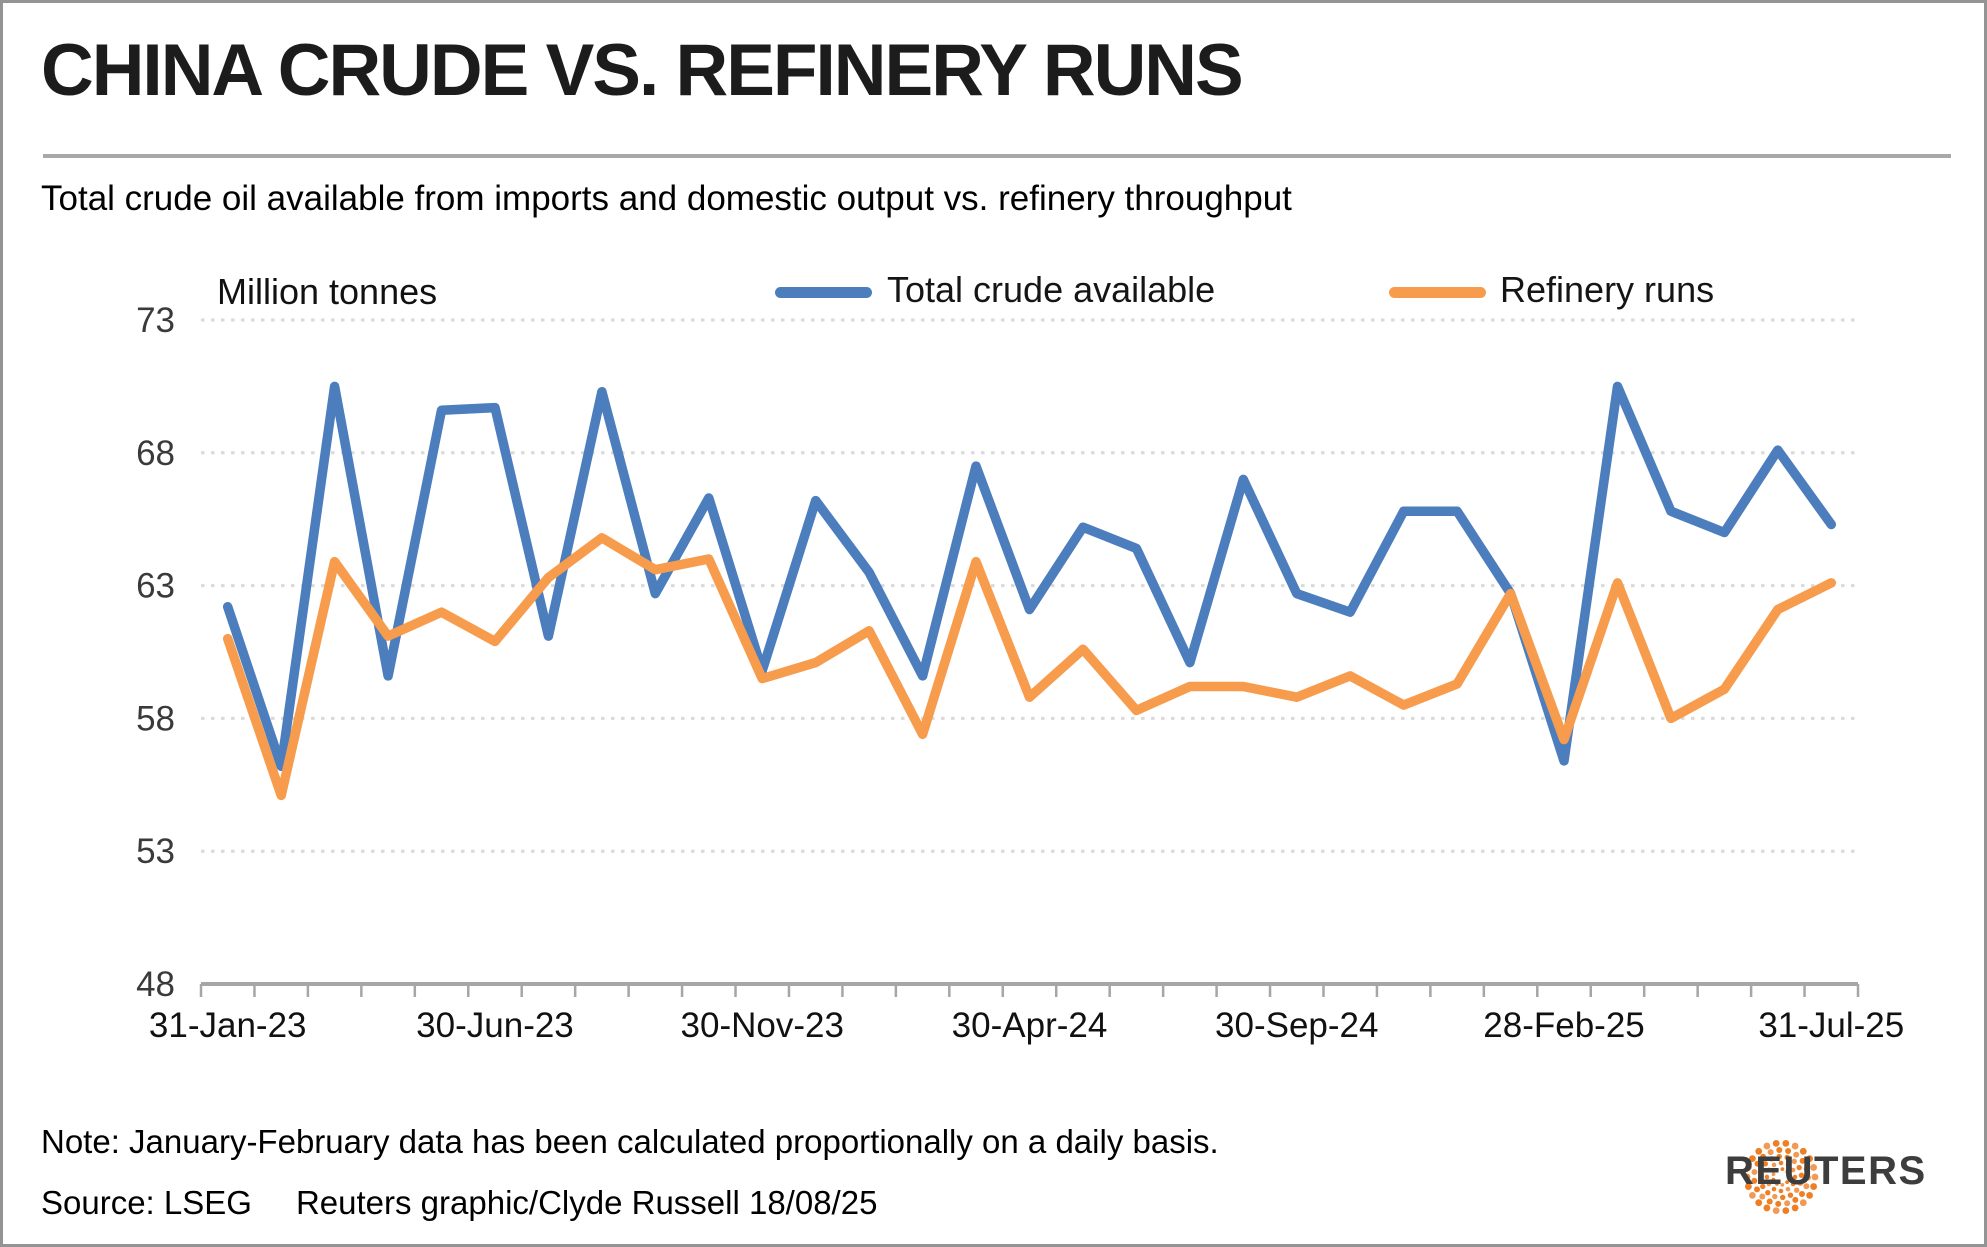 This screenshot has width=1987, height=1247. Describe the element at coordinates (823, 292) in the screenshot. I see `legend-swatch-total-crude` at that location.